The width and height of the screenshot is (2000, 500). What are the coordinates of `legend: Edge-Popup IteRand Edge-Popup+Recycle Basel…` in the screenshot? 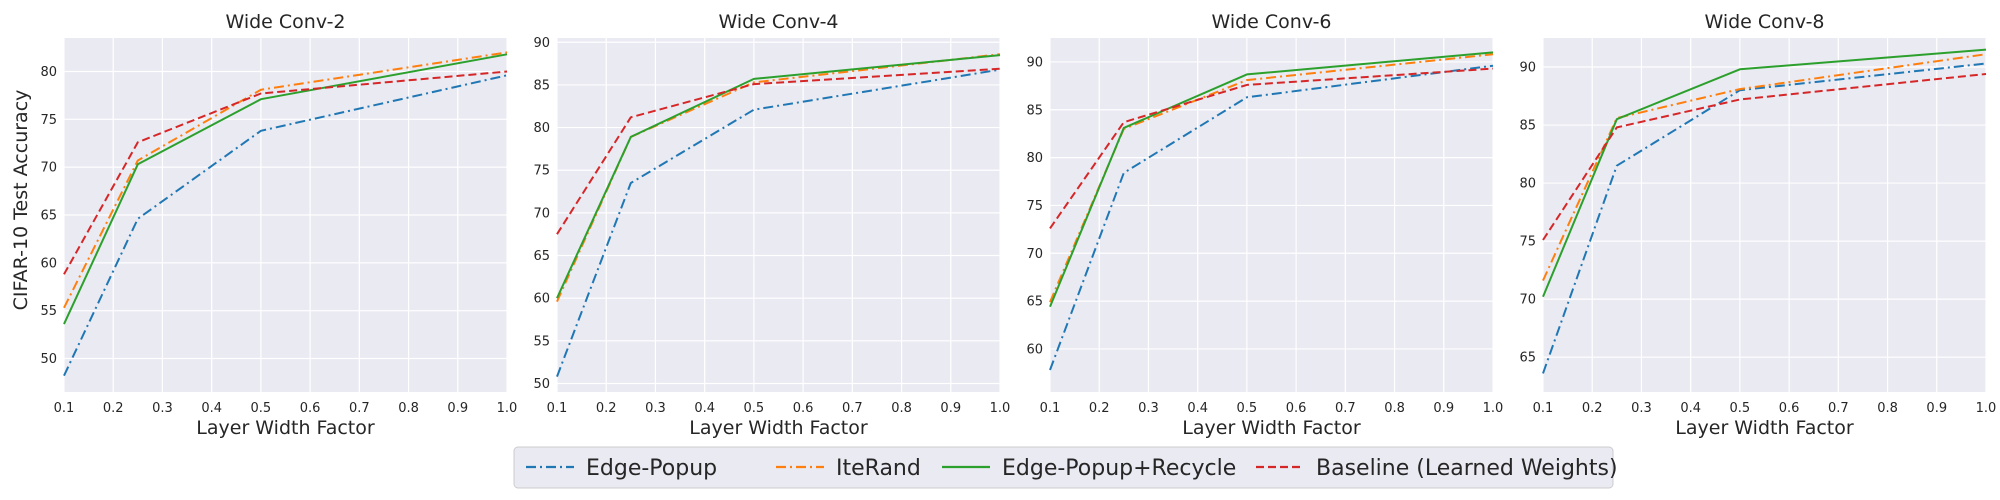 It's located at (1065, 467).